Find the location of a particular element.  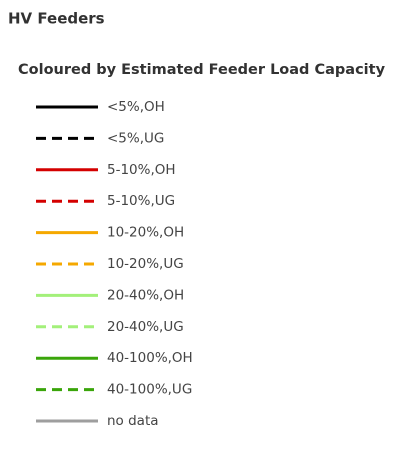

legend-label: 10-20%,UG is located at coordinates (145, 264).